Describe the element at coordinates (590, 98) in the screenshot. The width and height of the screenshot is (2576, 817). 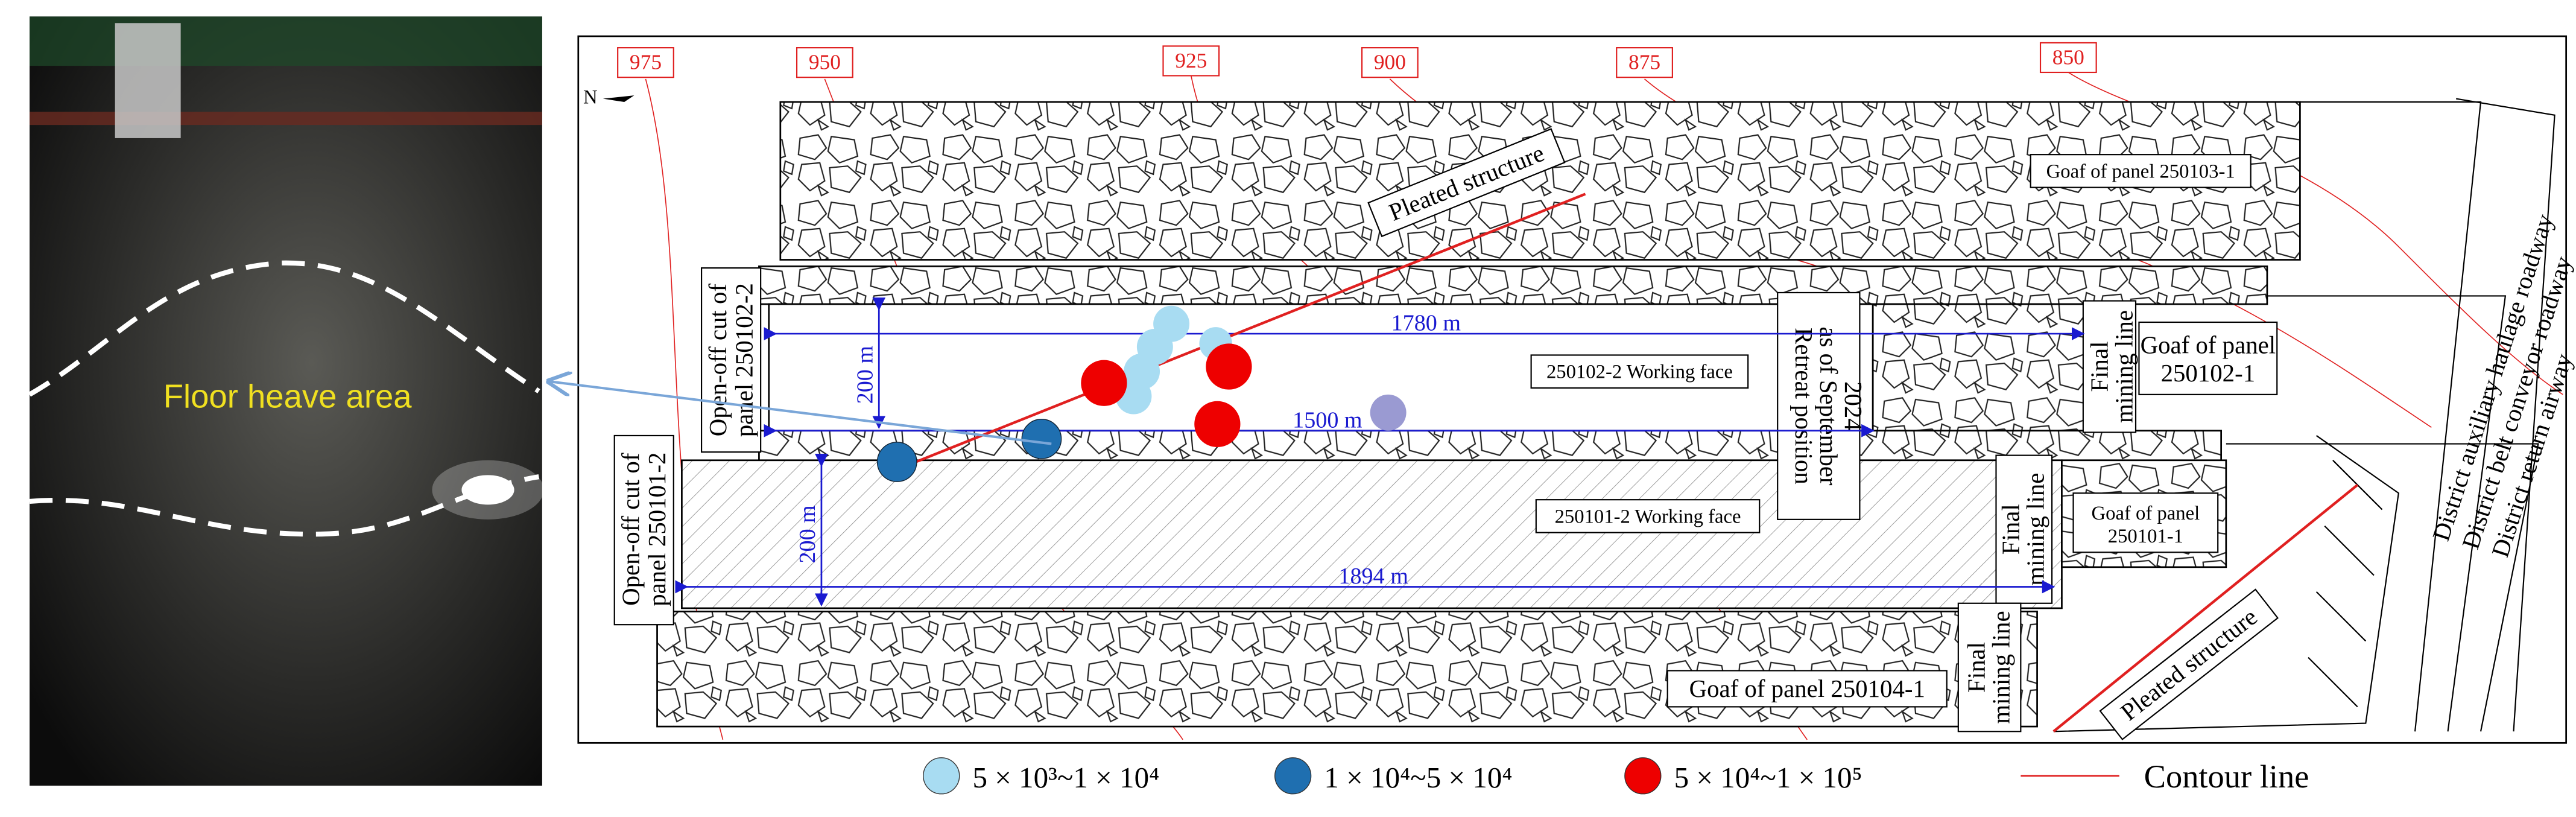
I see `north-label: N` at that location.